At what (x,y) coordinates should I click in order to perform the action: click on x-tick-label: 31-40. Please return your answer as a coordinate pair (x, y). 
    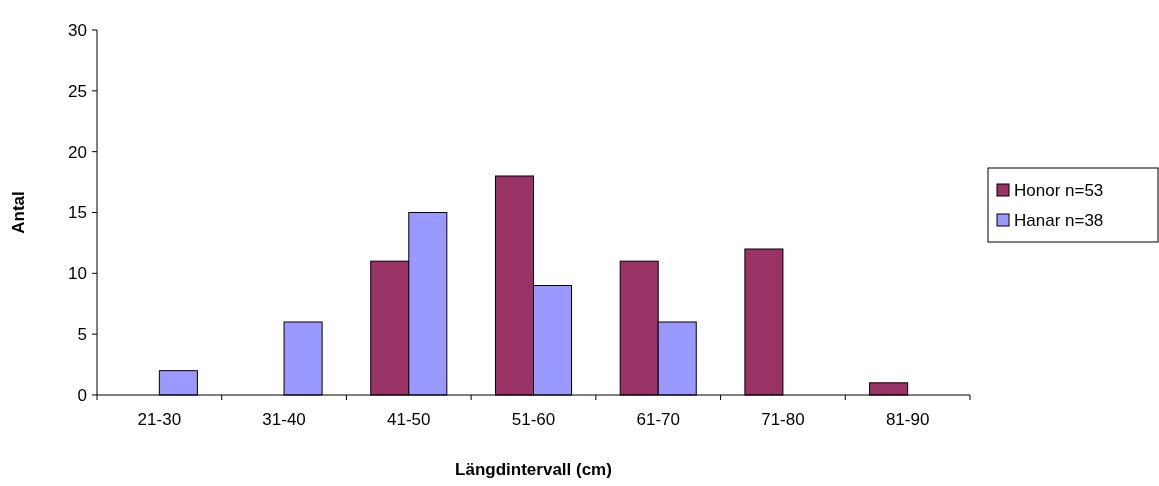
    Looking at the image, I should click on (284, 419).